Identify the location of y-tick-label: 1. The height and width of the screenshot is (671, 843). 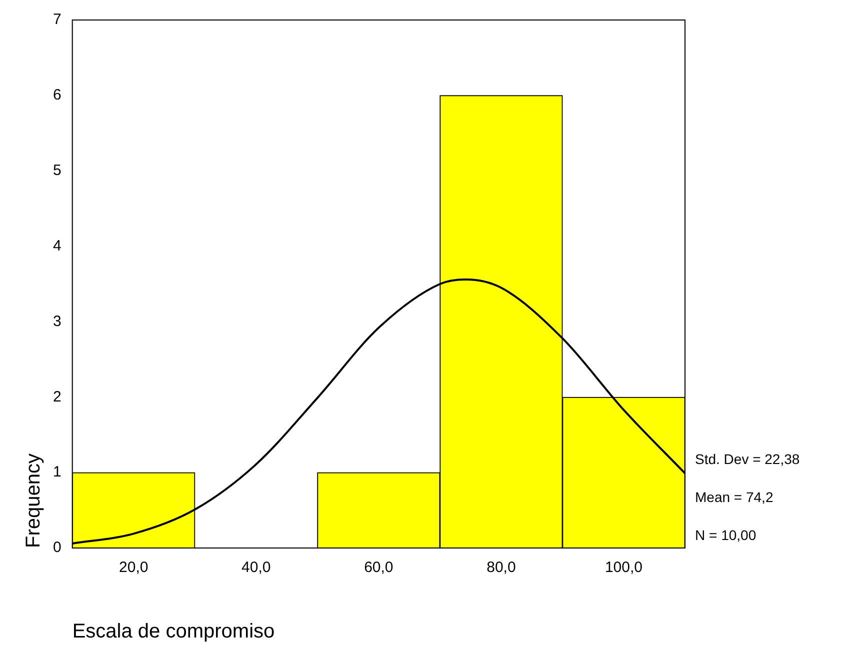
(57, 472).